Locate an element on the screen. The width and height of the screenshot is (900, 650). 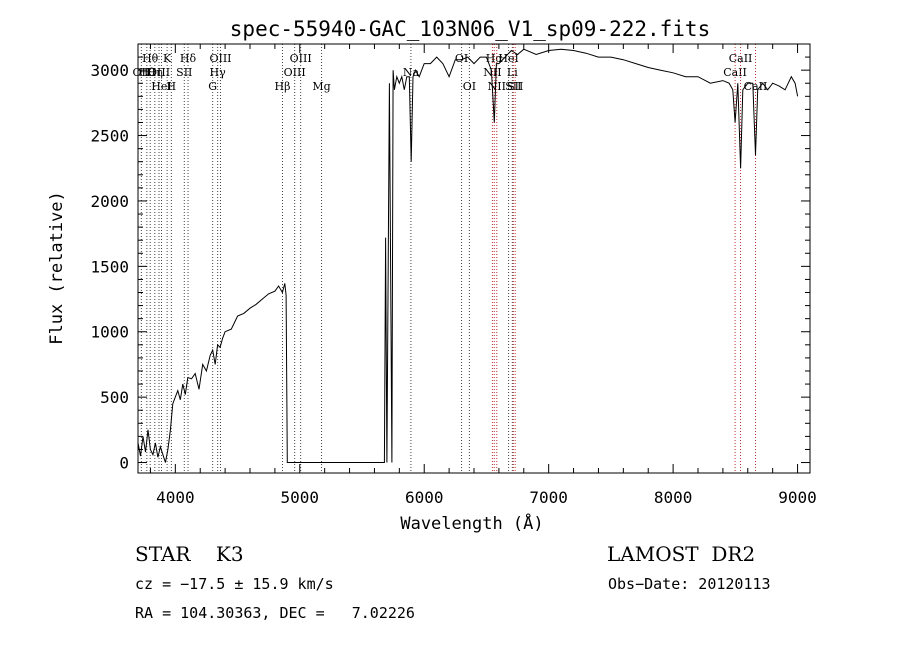
y-tick-label: 3000 is located at coordinates (109, 70).